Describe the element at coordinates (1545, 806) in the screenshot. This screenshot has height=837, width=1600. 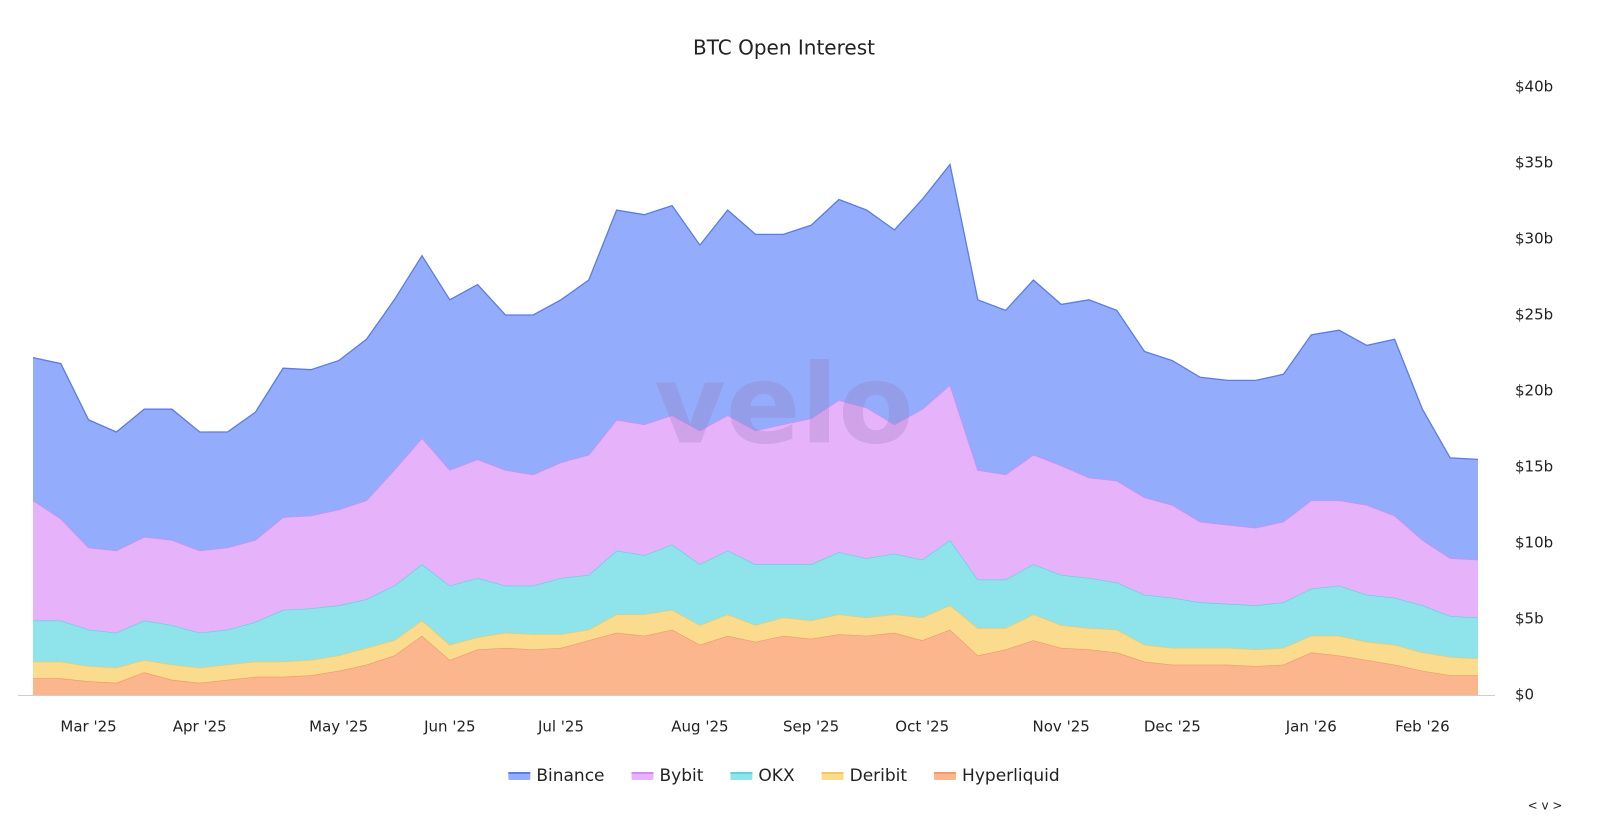
I see `chart-control: < v >` at that location.